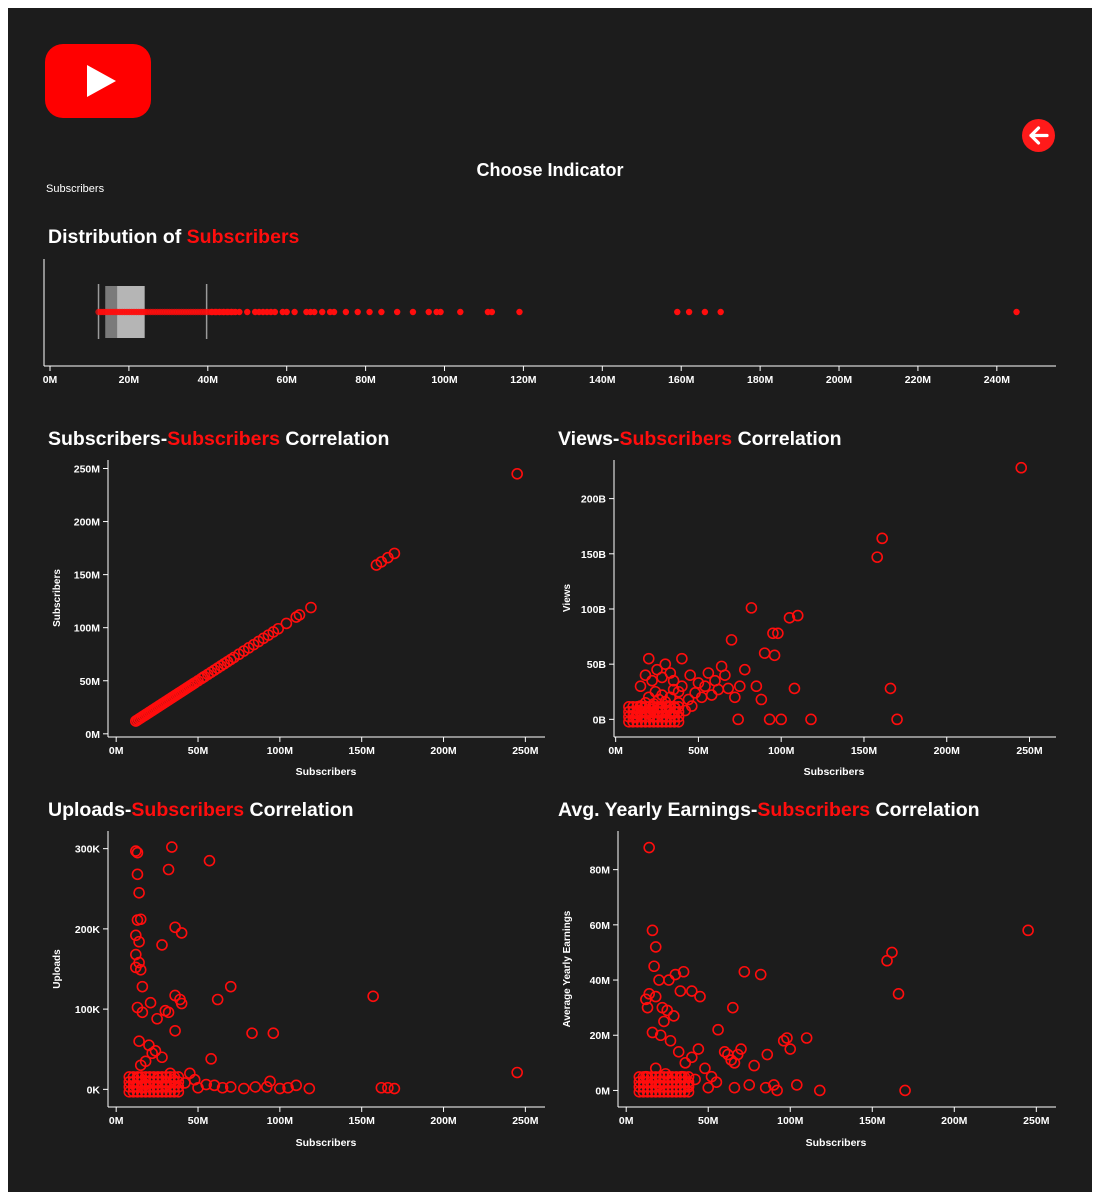 The width and height of the screenshot is (1099, 1199). I want to click on indicator-select: Subscribers, so click(75, 189).